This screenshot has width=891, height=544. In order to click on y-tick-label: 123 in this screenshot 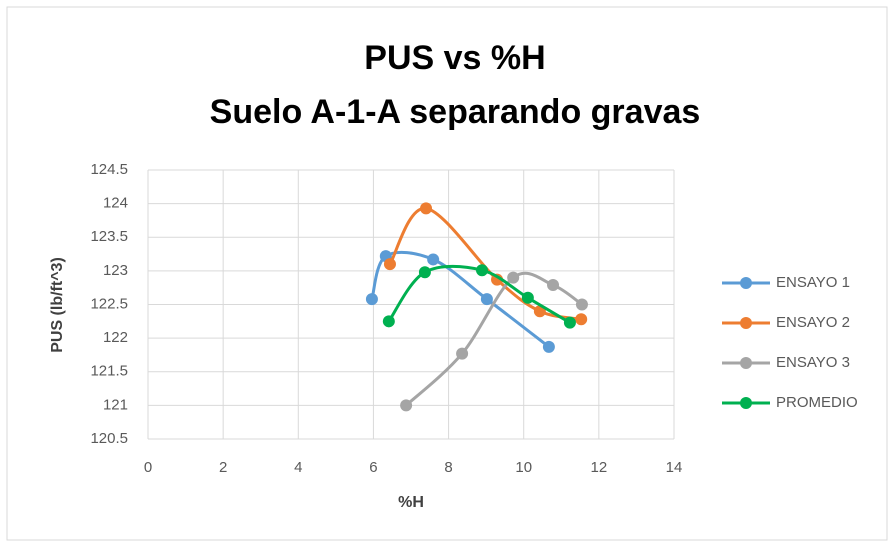, I will do `click(115, 270)`.